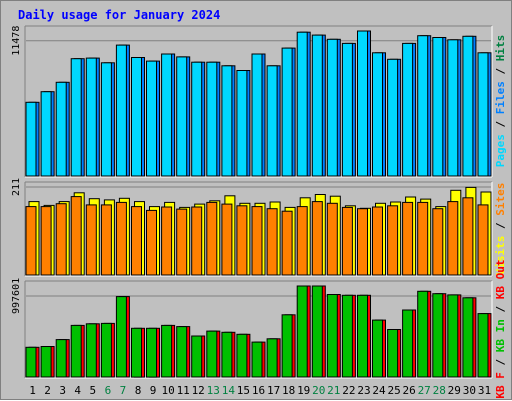  What do you see at coordinates (243, 390) in the screenshot?
I see `x-tick-label: 15` at bounding box center [243, 390].